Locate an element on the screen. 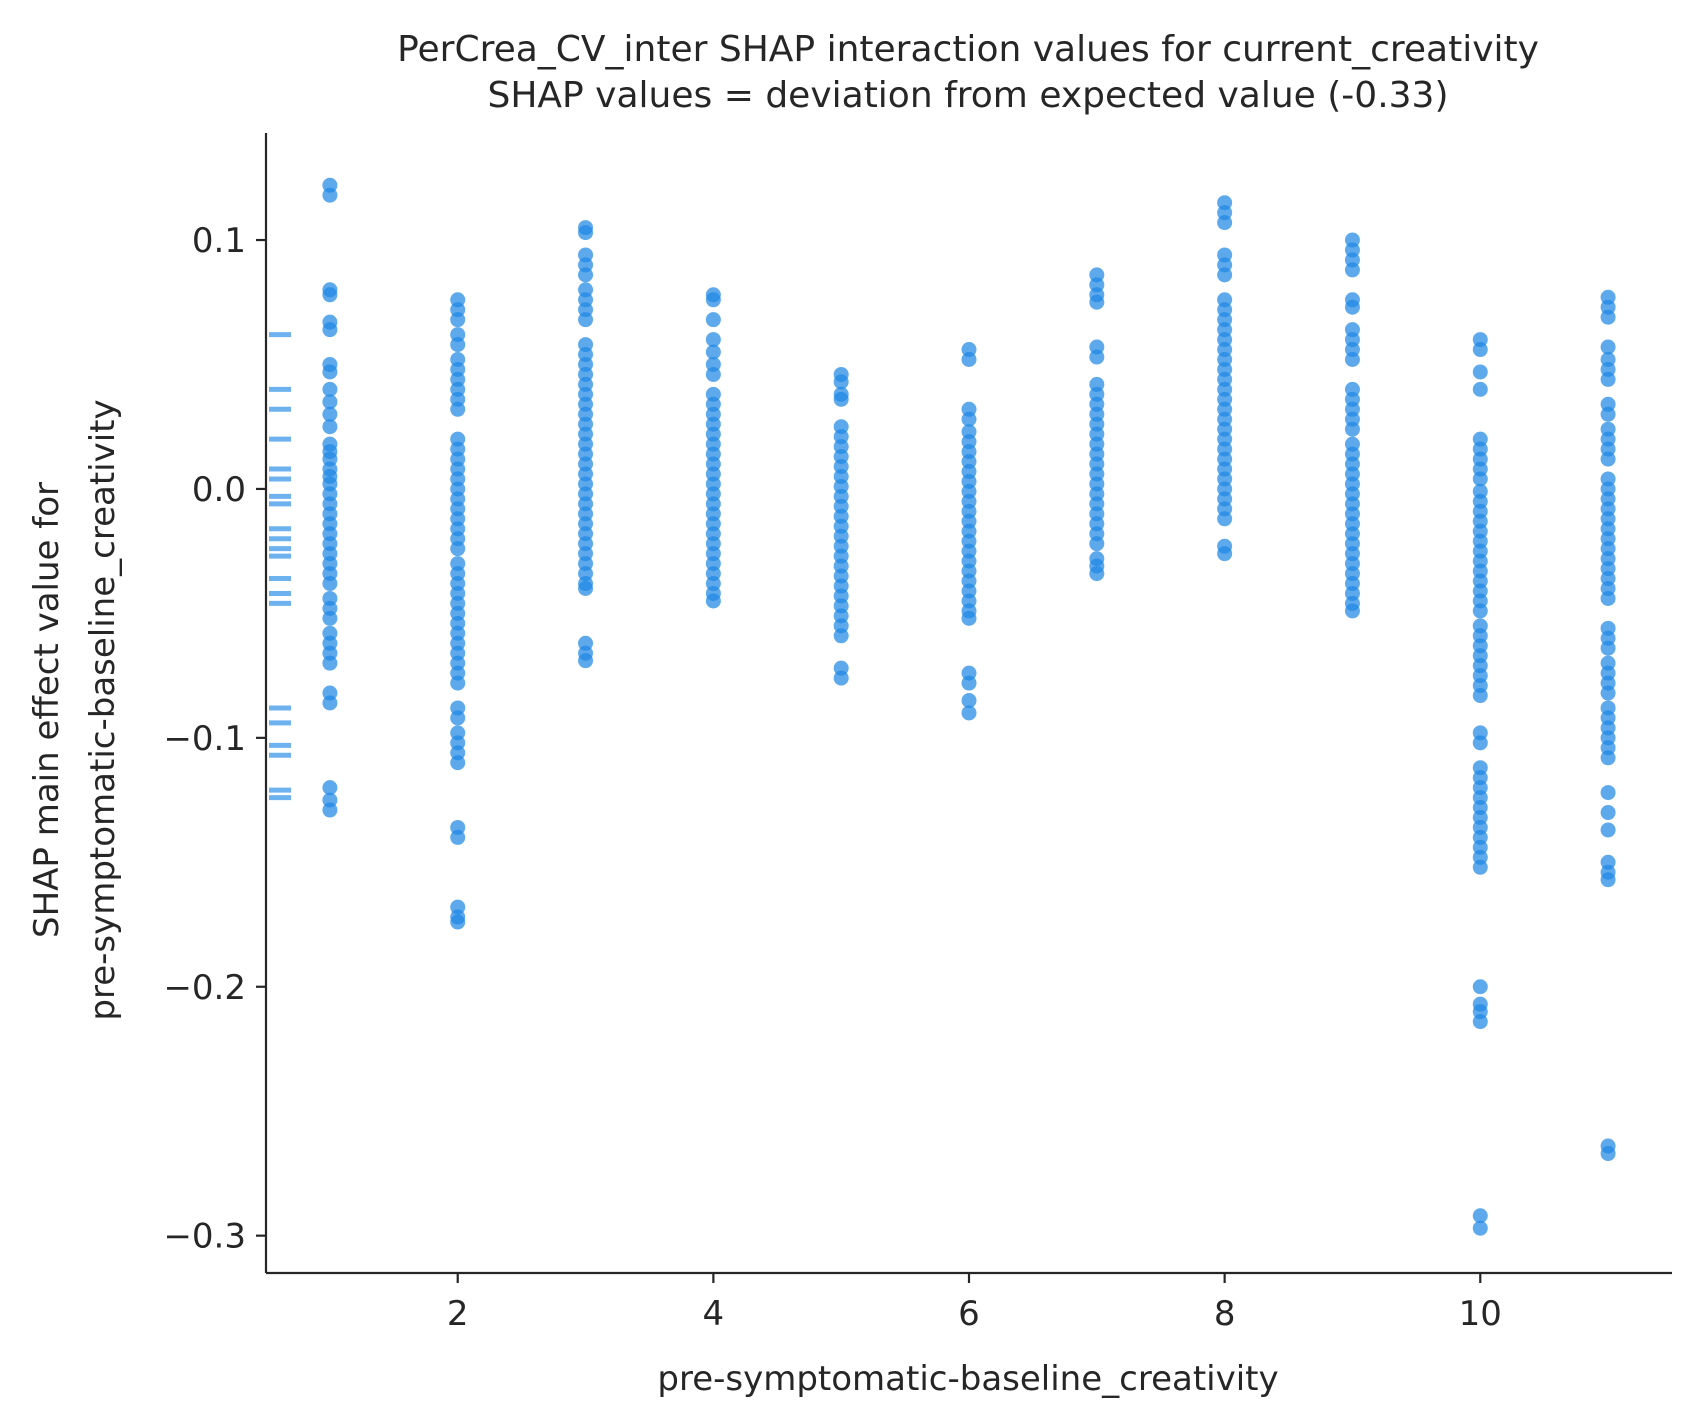 Image resolution: width=1689 pixels, height=1426 pixels. y-axis-label-line1: SHAP main effect value for is located at coordinates (47, 710).